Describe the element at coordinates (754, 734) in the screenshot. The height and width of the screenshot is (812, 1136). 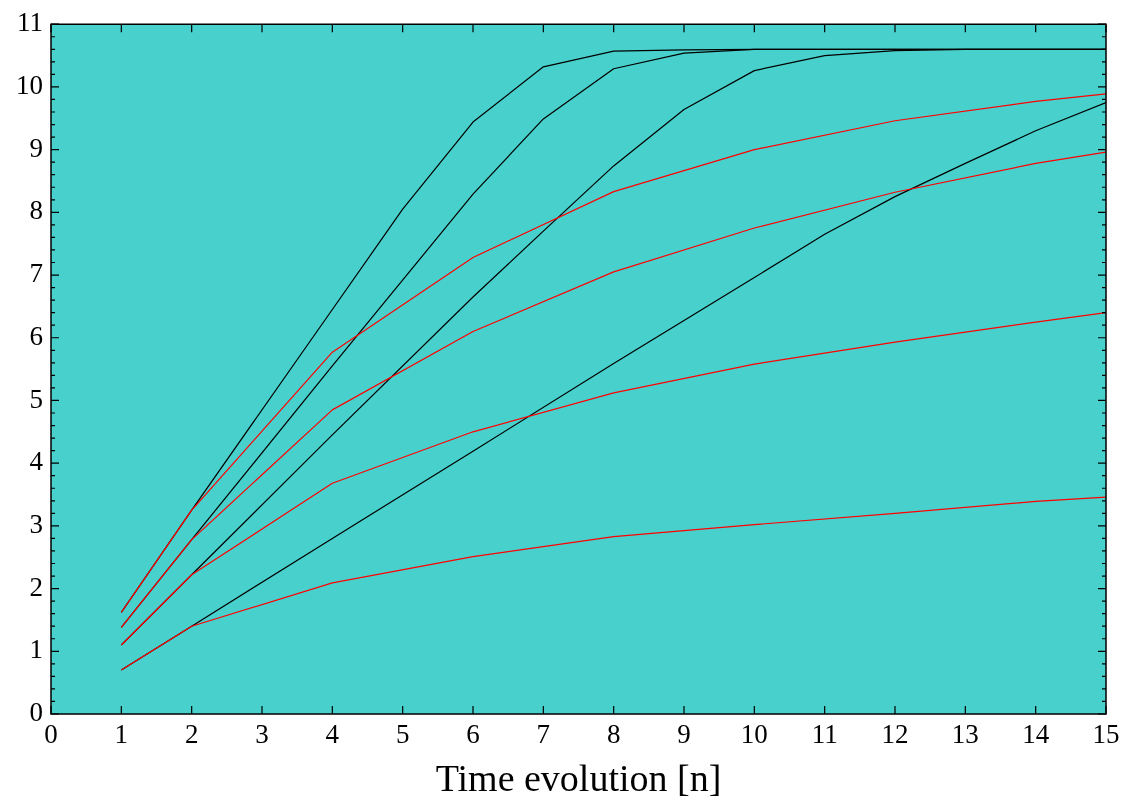
I see `x-tick-label: 10` at that location.